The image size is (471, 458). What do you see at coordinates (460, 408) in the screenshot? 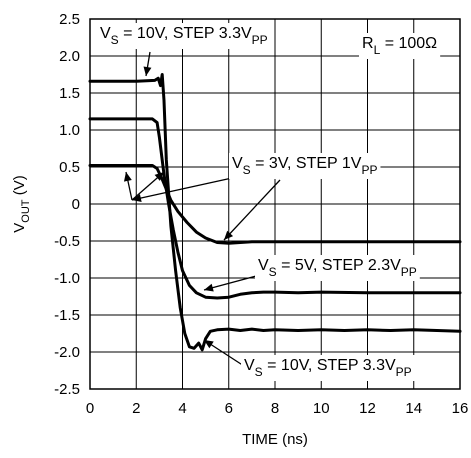
I see `x-tick-label: 16` at bounding box center [460, 408].